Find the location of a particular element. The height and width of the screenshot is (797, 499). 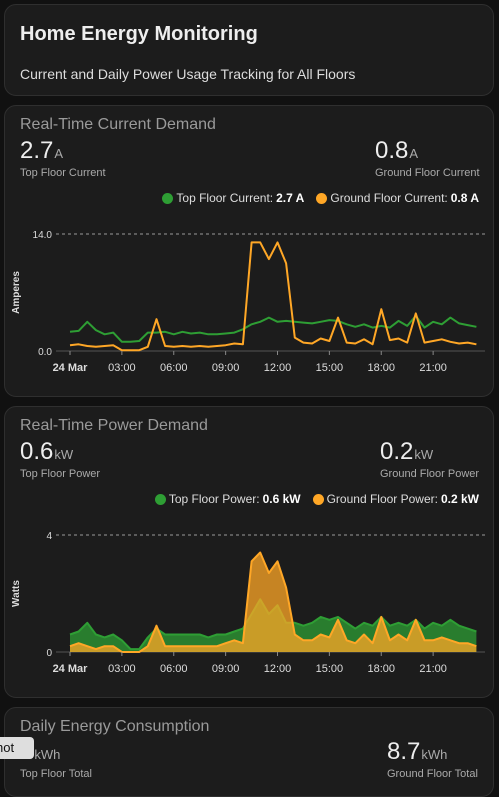

top-floor-power-stat: 0.6kW Top Floor Power is located at coordinates (60, 459).